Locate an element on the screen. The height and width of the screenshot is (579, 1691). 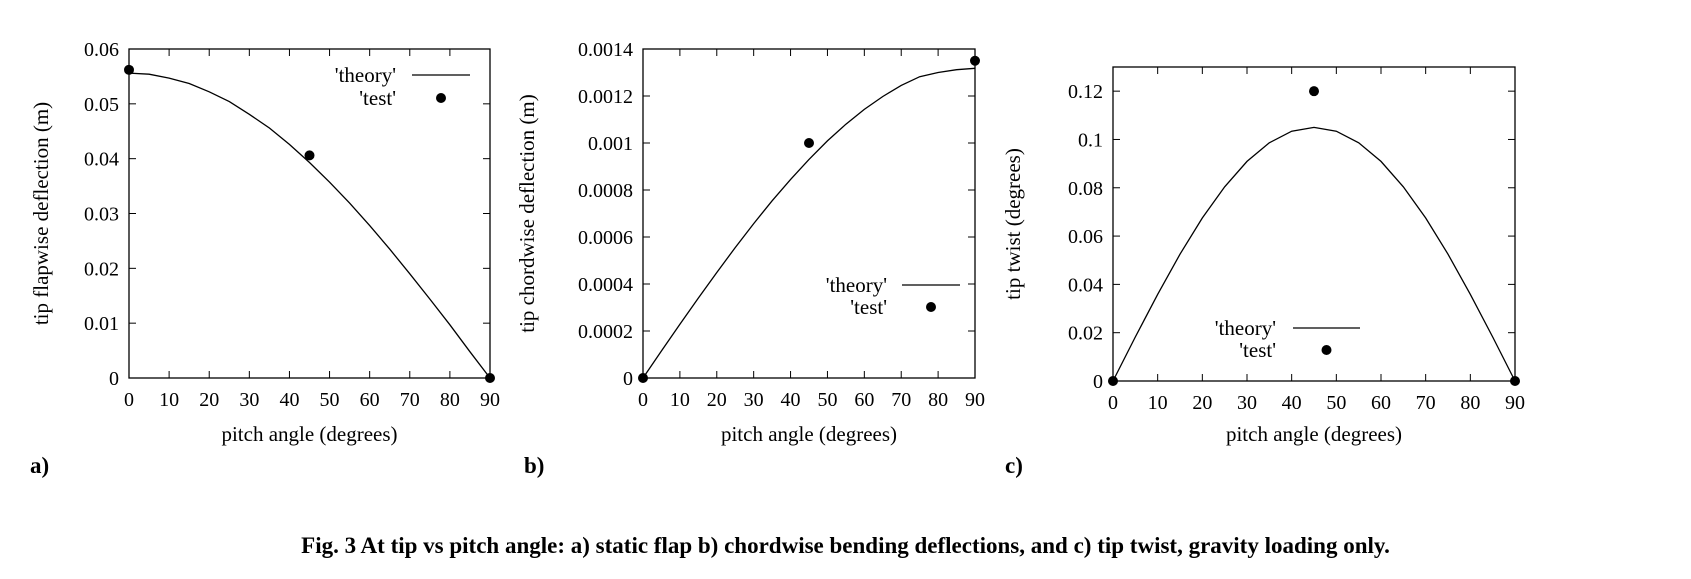
chart-1-legend-test-label: 'test' is located at coordinates (377, 98).